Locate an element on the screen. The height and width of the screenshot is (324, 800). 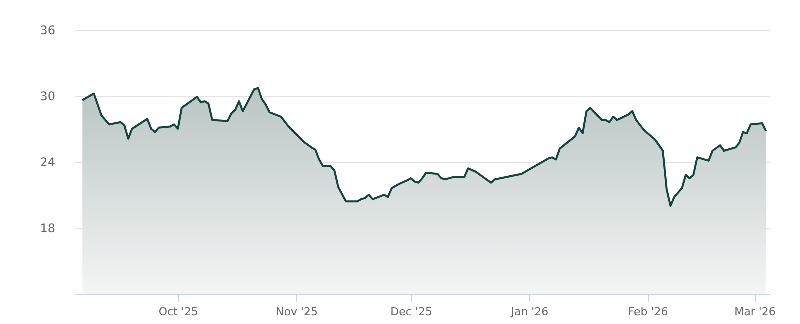
y-tick-label: 36 is located at coordinates (48, 31).